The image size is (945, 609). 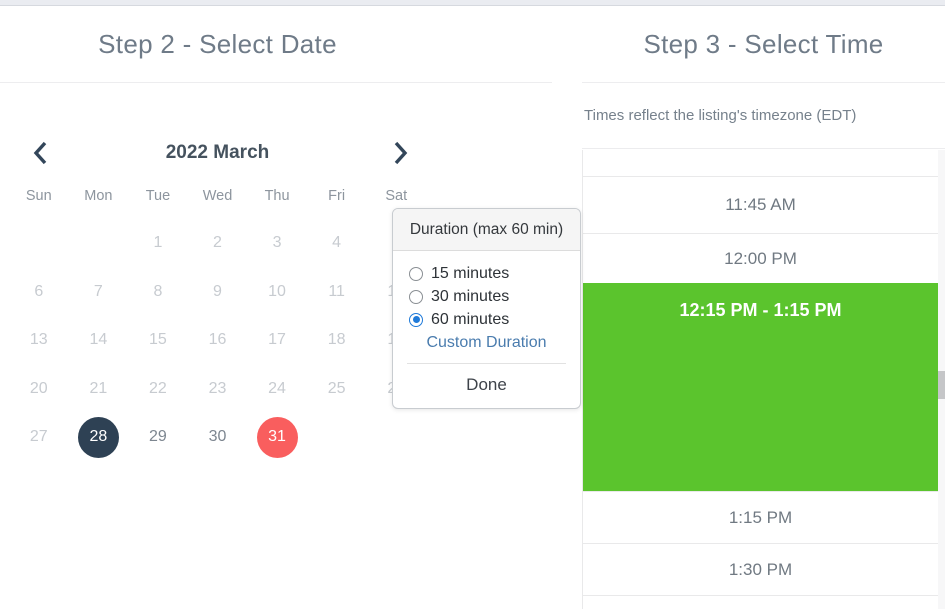 What do you see at coordinates (98, 291) in the screenshot?
I see `day-cell-7: 7` at bounding box center [98, 291].